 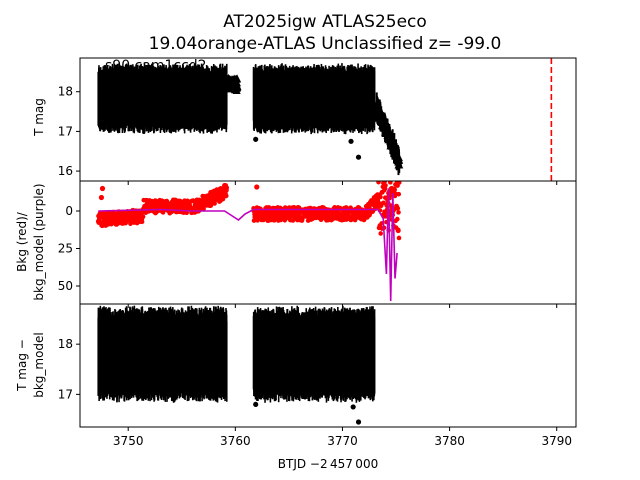 What do you see at coordinates (325, 44) in the screenshot?
I see `chart-title-line2: 19.04orange-ATLAS Unclassified z= -99.0` at bounding box center [325, 44].